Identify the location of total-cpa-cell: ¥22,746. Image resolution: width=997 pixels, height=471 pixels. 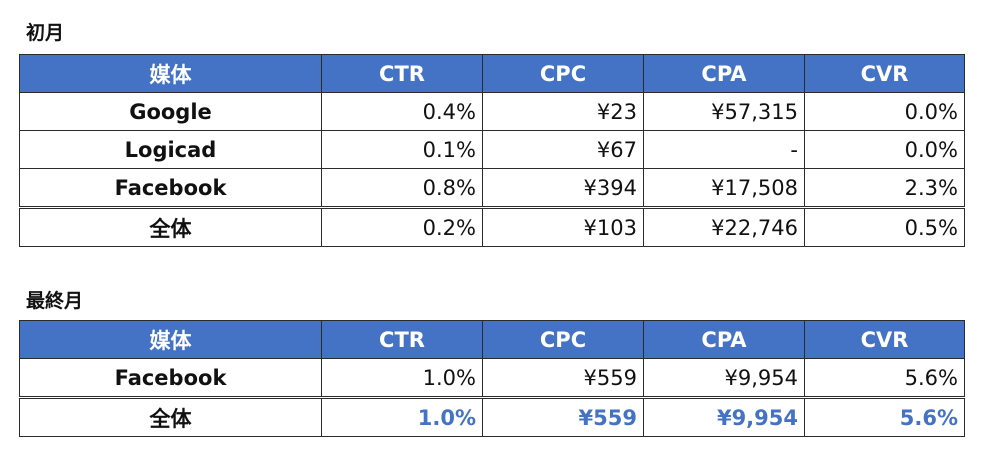
(724, 226).